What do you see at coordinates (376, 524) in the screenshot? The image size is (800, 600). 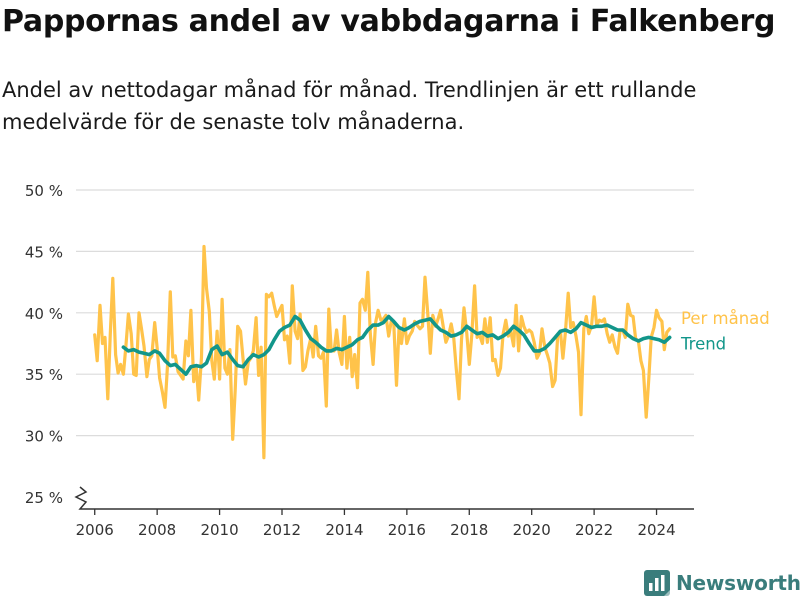 I see `x-ticks: 2006 2008 2010 2012 2014 2016 2018 2020 2022 2024` at bounding box center [376, 524].